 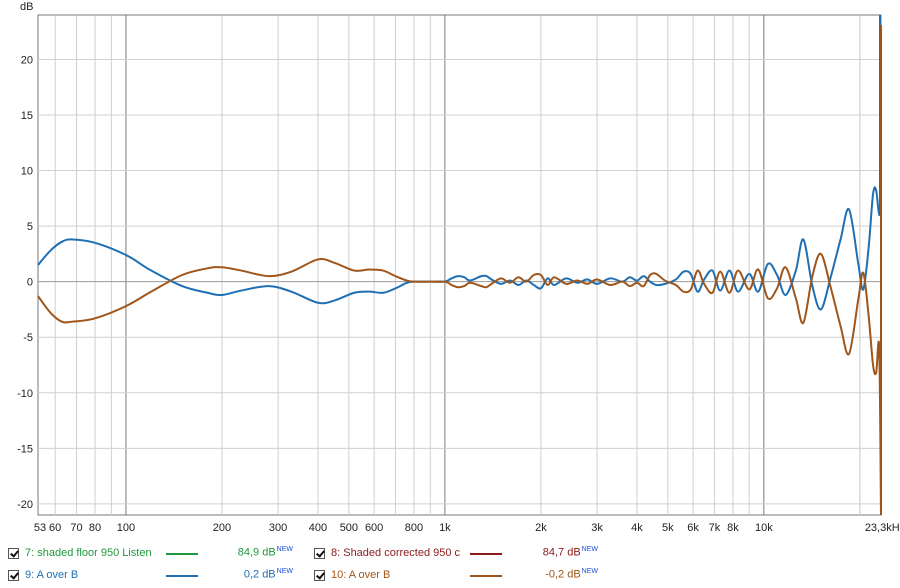 I want to click on x-tick-label: 80, so click(x=95, y=528).